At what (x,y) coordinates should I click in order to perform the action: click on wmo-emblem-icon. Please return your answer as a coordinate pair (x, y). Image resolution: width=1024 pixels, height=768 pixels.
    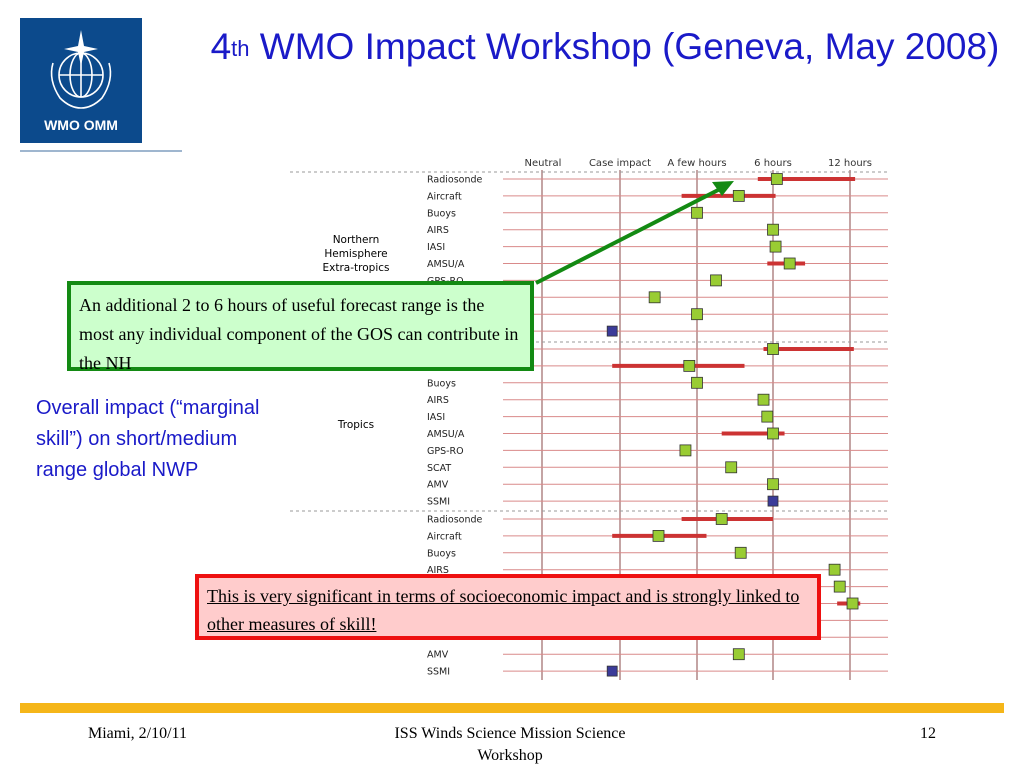
    Looking at the image, I should click on (81, 69).